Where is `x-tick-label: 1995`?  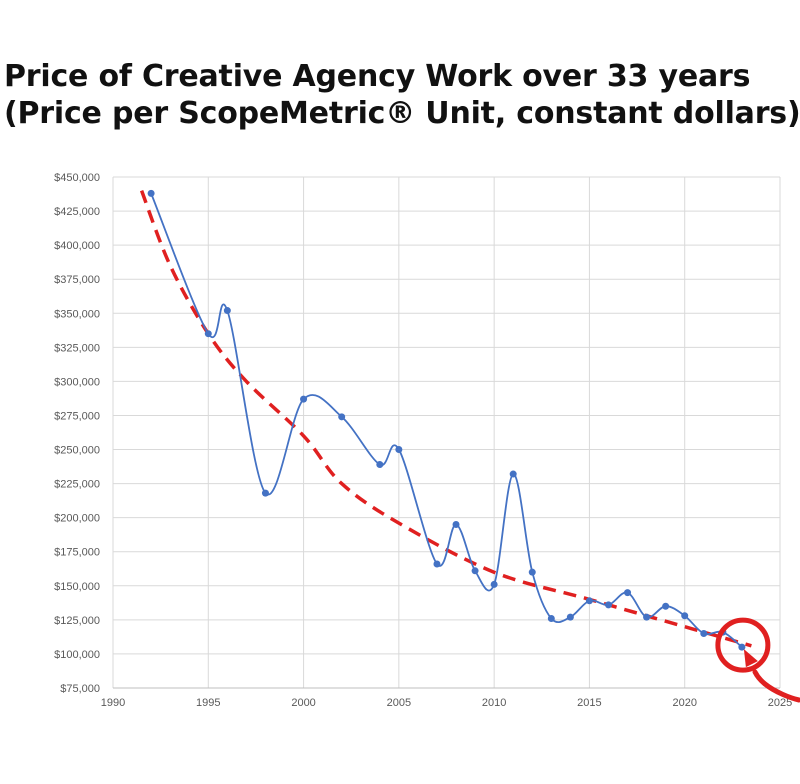
x-tick-label: 1995 is located at coordinates (208, 703).